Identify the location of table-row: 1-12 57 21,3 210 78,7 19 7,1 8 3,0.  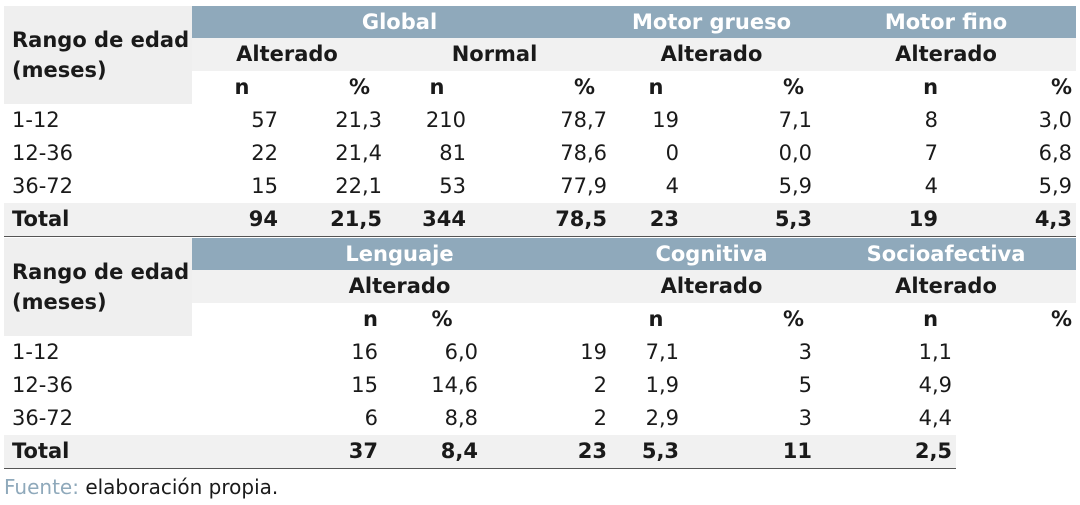
(540, 120).